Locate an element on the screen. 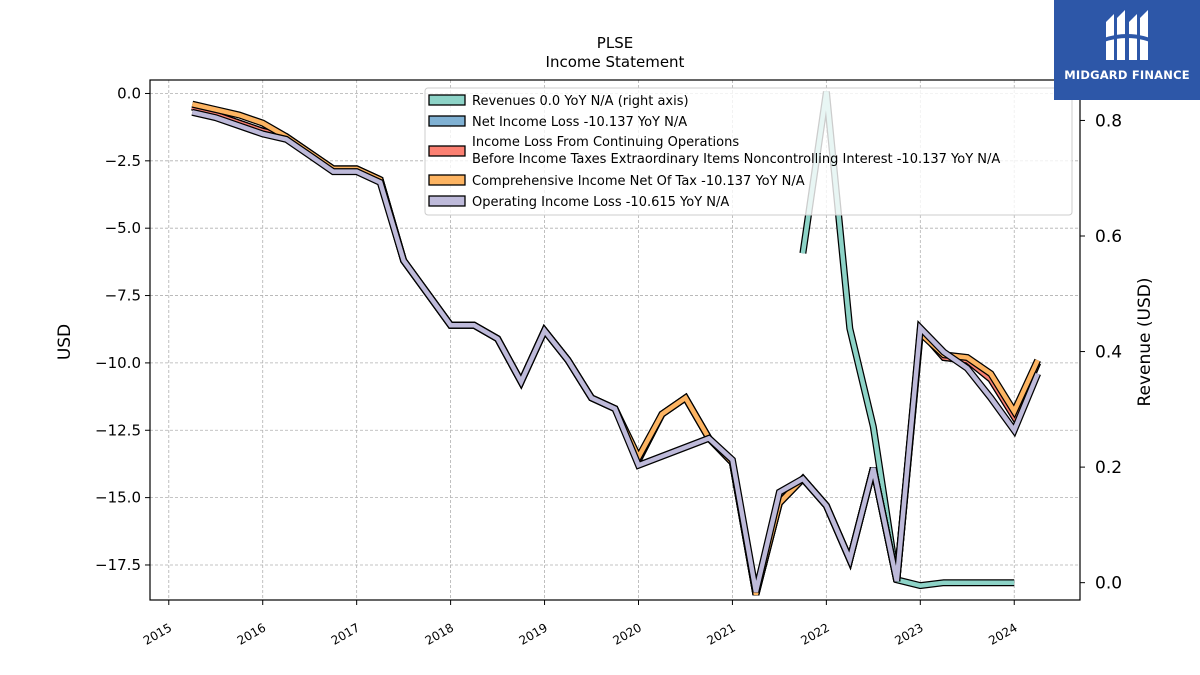 The width and height of the screenshot is (1200, 675). y-right-tick-label: 0.0 is located at coordinates (1108, 584).